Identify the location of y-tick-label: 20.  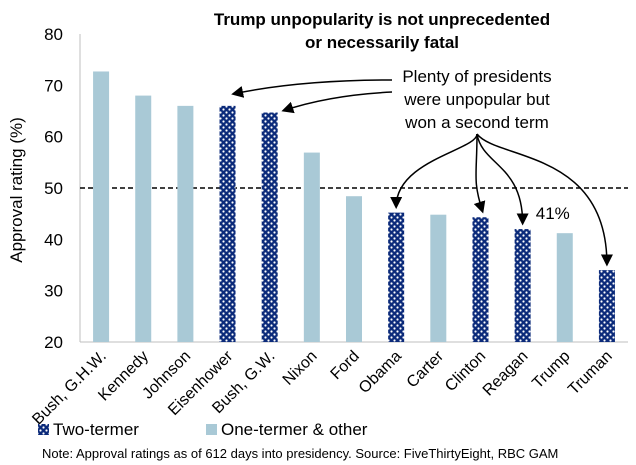
(53, 342).